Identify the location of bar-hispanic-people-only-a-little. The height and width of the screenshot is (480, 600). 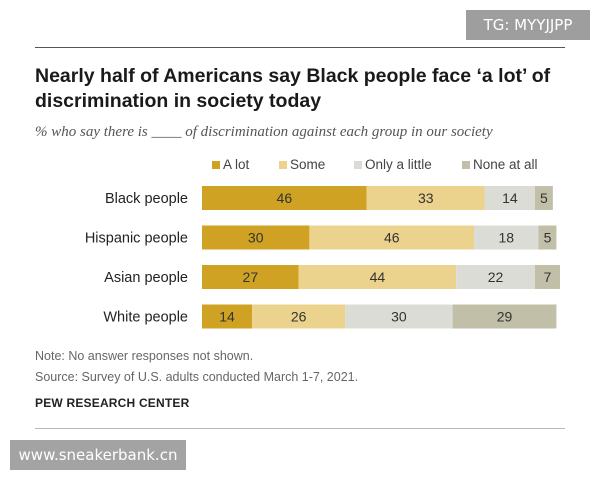
(506, 237).